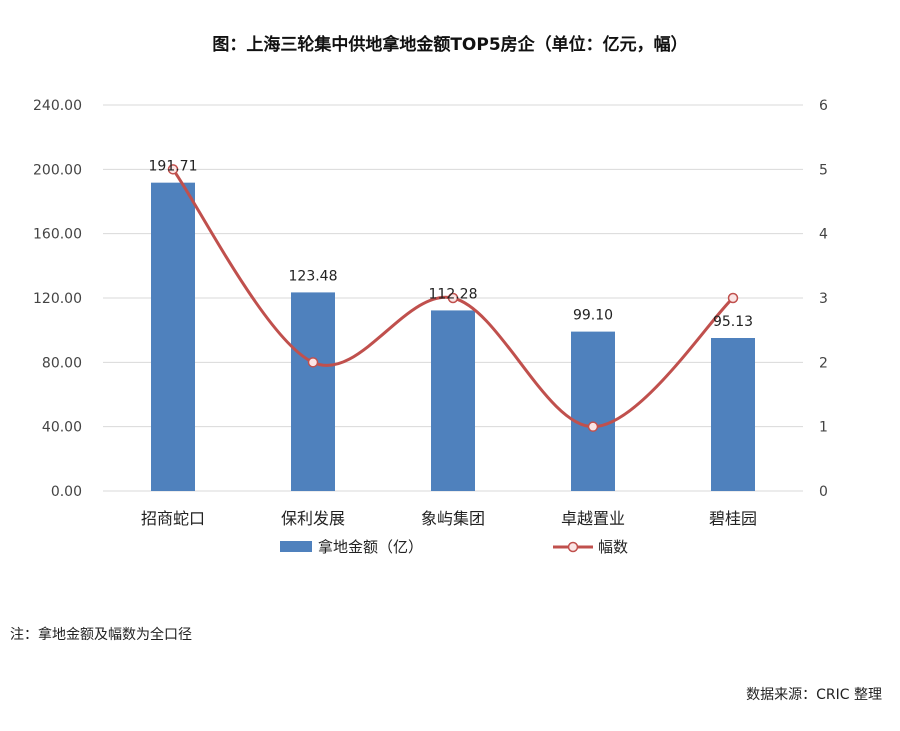 This screenshot has width=900, height=731. Describe the element at coordinates (823, 492) in the screenshot. I see `right-tick-label: 0` at that location.